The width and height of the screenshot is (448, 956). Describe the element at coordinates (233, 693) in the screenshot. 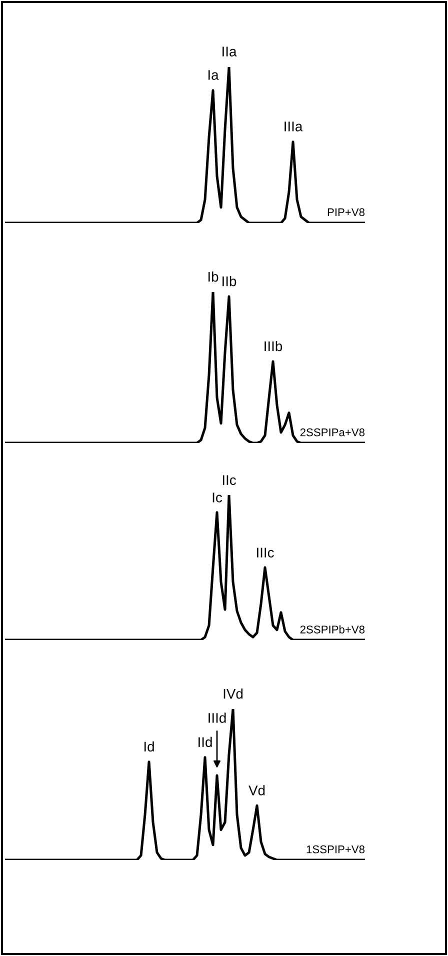

I see `annotation: IVd` at that location.